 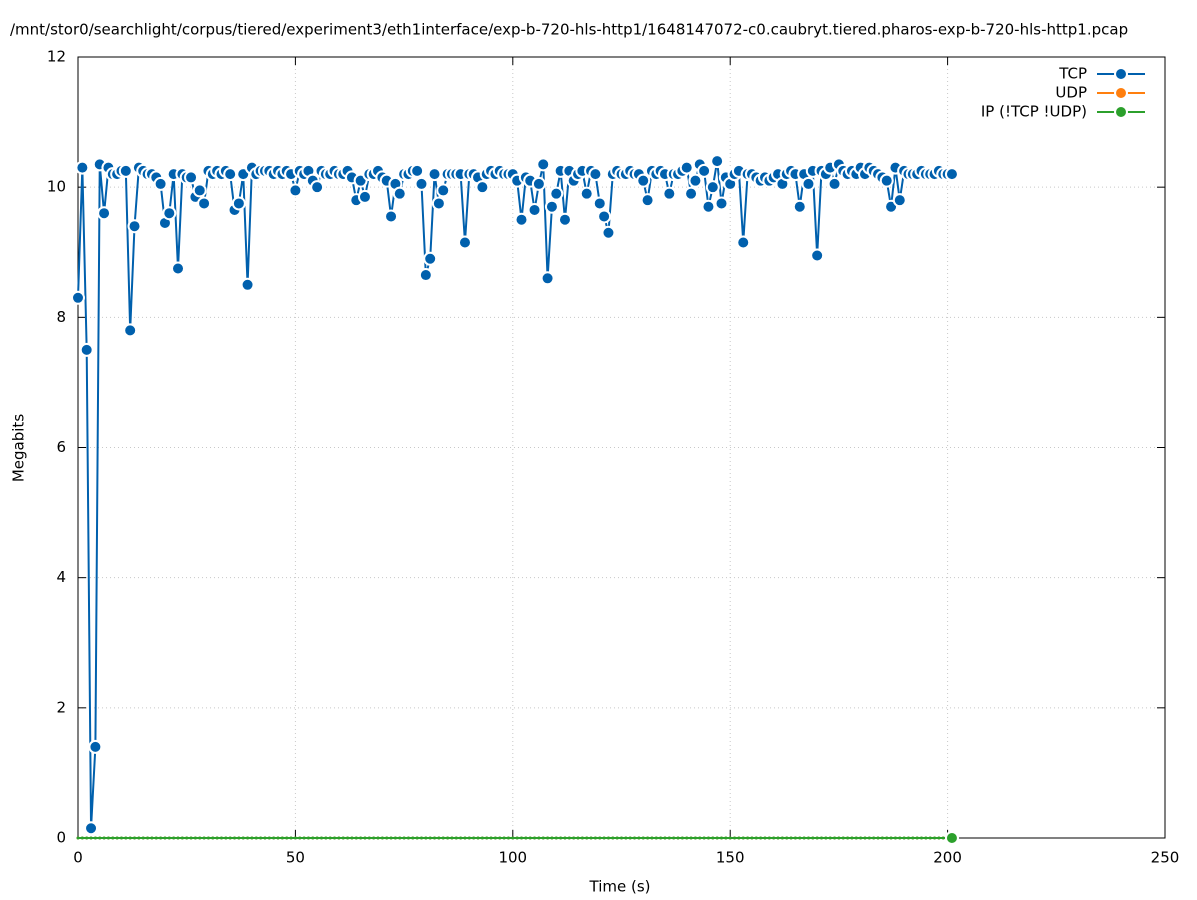 I want to click on y-tick-label: 4, so click(x=61, y=577).